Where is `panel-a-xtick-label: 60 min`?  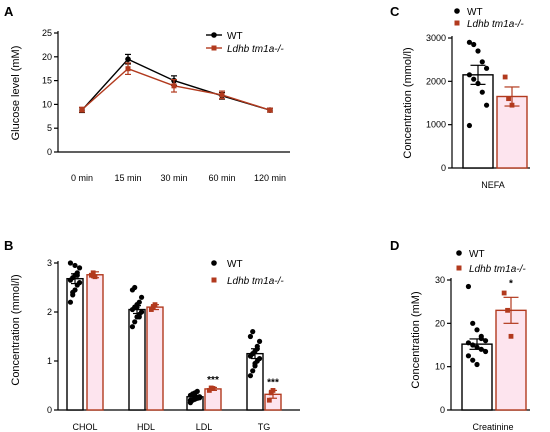 panel-a-xtick-label: 60 min is located at coordinates (221, 178).